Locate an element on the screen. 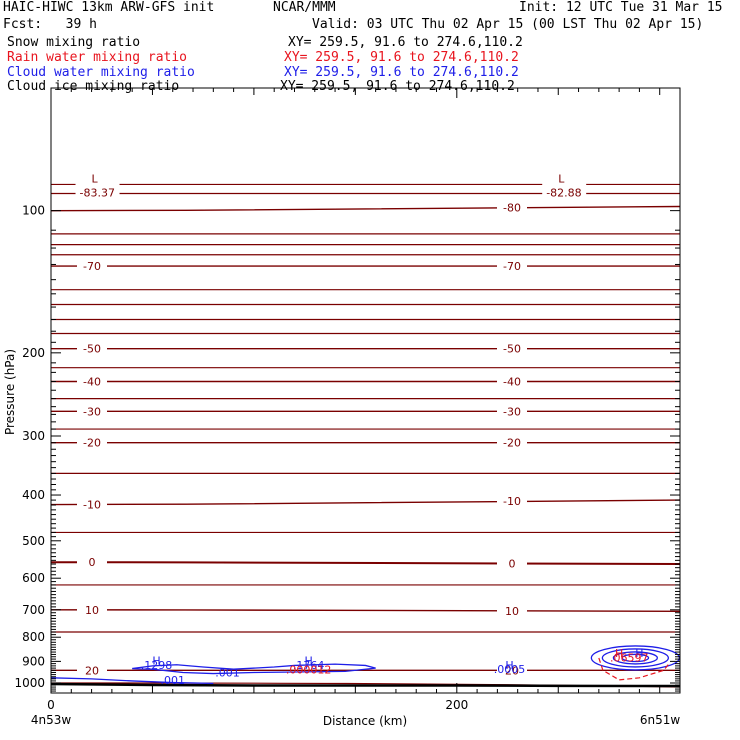  x-tick-label: 200 is located at coordinates (456, 705).